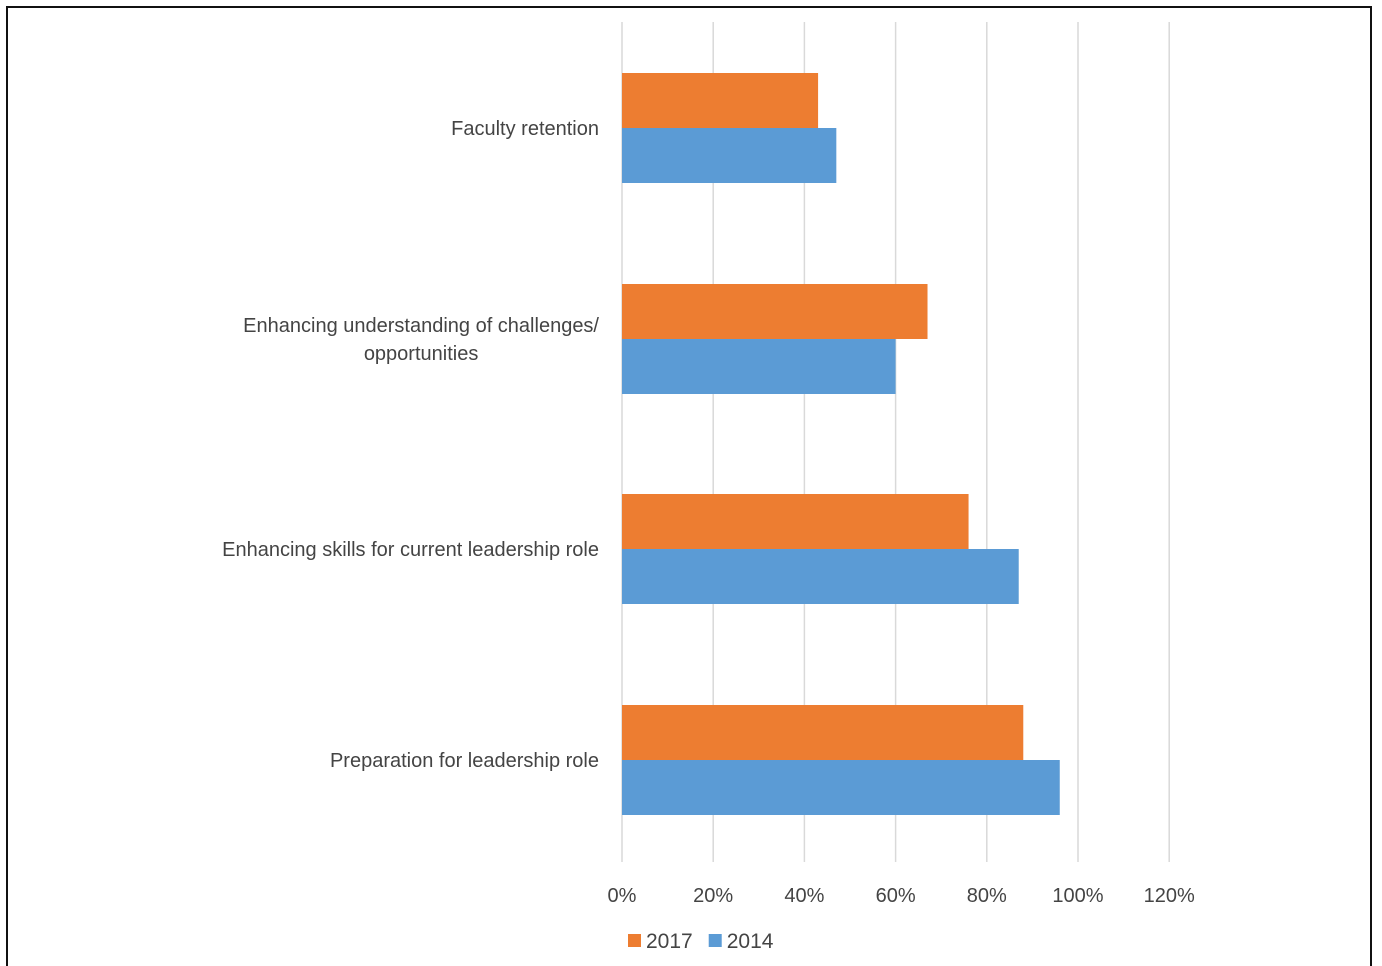 The height and width of the screenshot is (966, 1382). I want to click on tick-label-120pct: 120%, so click(1169, 896).